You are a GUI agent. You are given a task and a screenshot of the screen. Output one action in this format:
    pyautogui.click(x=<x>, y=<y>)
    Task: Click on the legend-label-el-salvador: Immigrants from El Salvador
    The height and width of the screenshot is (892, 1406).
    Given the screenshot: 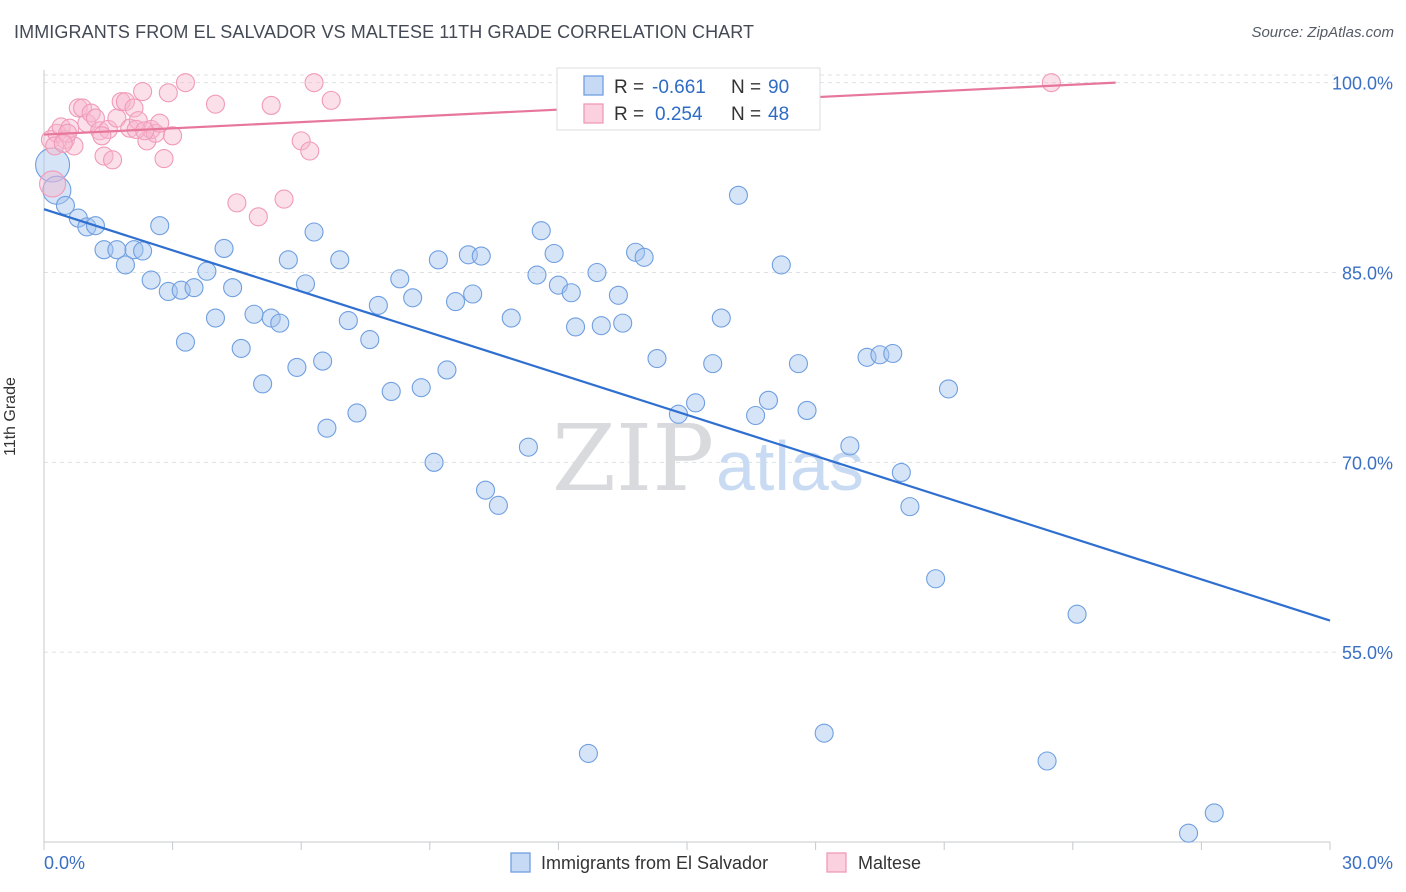 What is the action you would take?
    pyautogui.click(x=654, y=863)
    